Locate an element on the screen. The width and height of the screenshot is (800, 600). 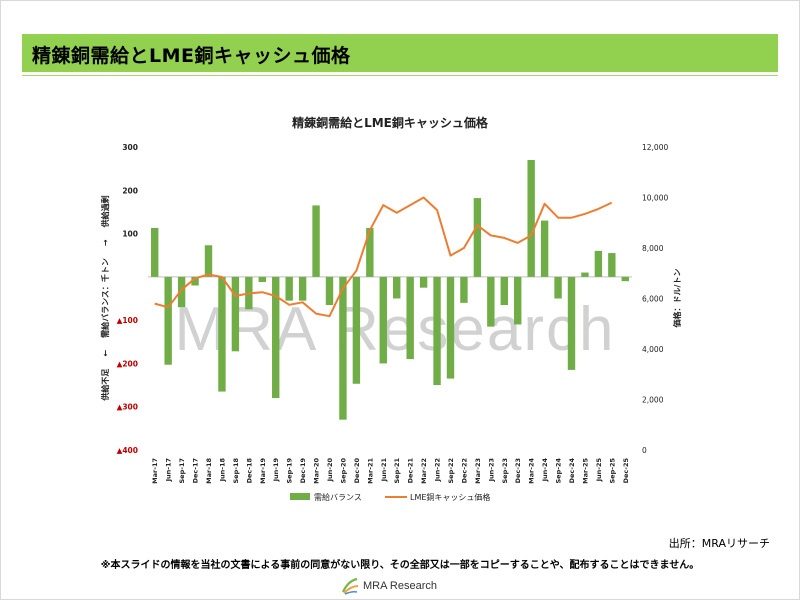
x-tick-Dec-17: Dec-17 is located at coordinates (196, 470).